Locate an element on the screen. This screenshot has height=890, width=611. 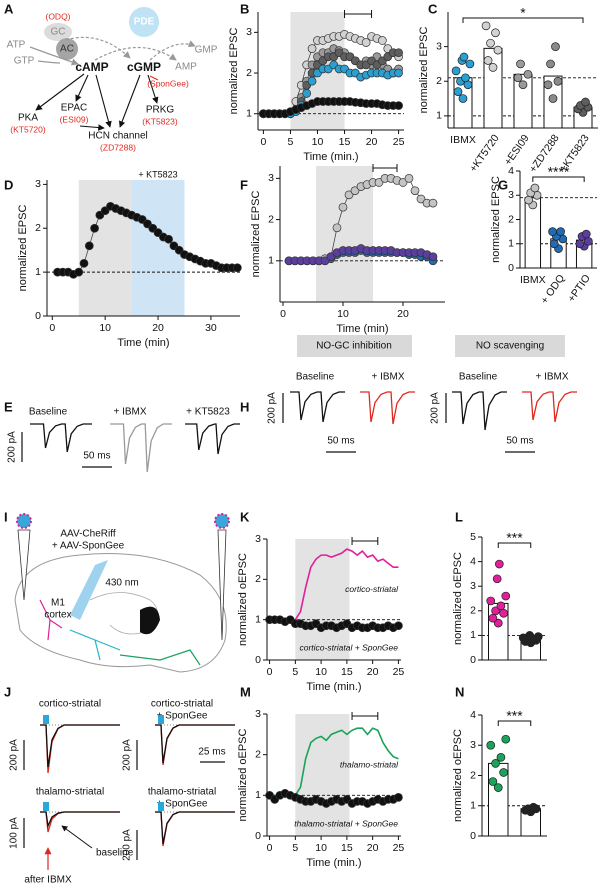
significance-label: * is located at coordinates (523, 13).